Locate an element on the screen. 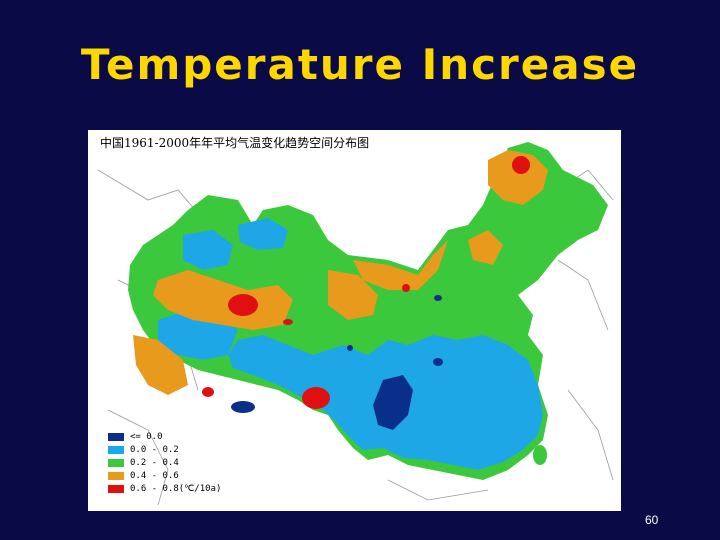  region-darkblue-small3 is located at coordinates (350, 348).